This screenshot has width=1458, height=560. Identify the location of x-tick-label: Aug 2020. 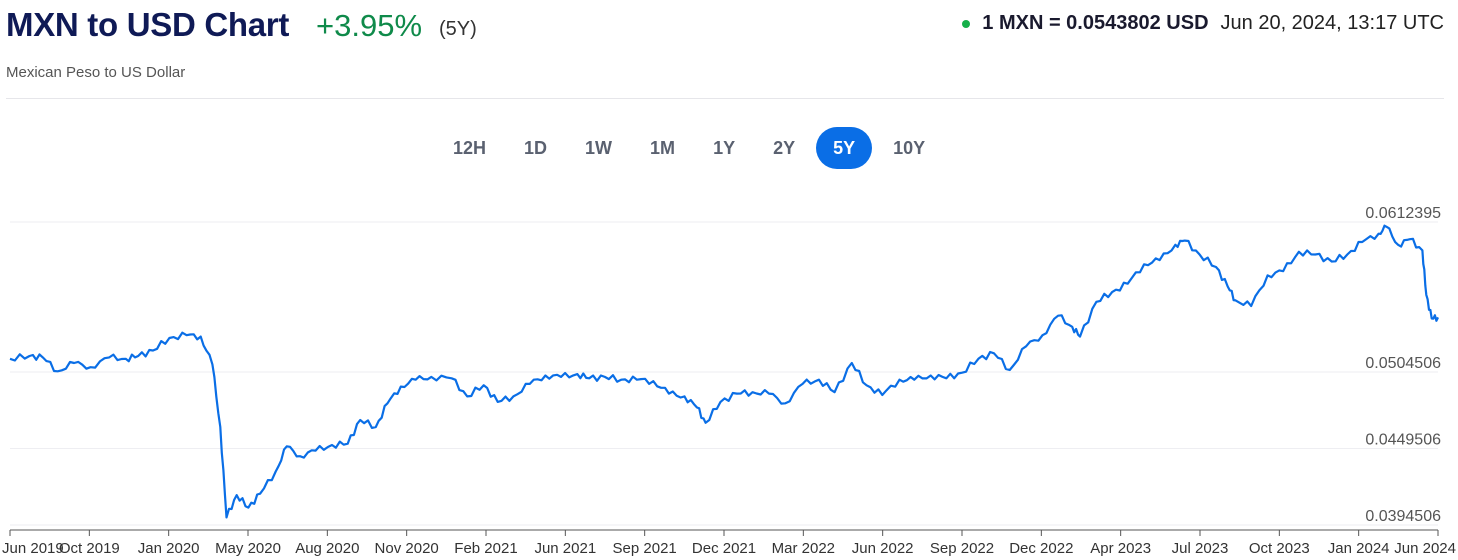
(327, 548).